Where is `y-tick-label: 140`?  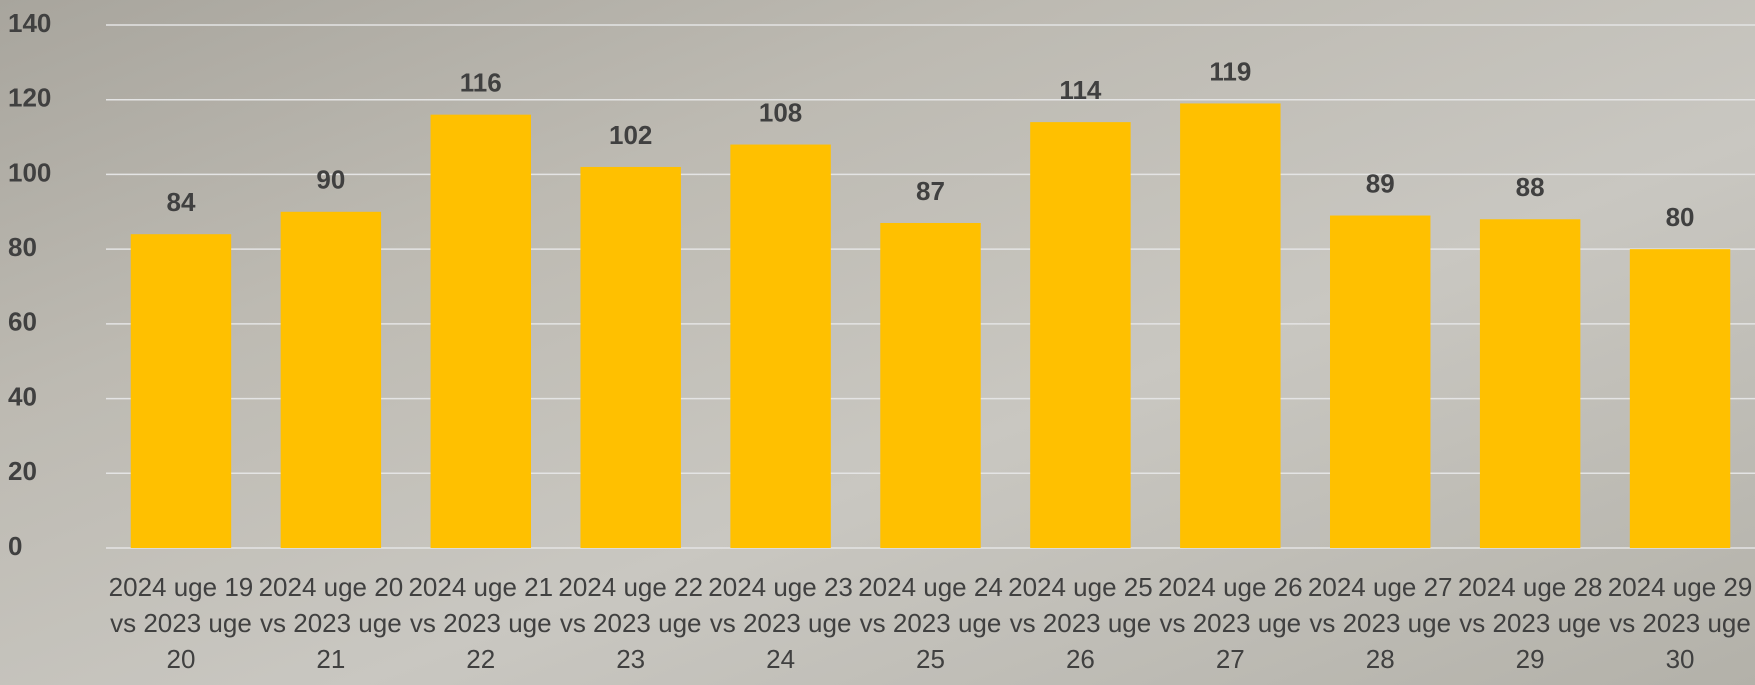
y-tick-label: 140 is located at coordinates (29, 23).